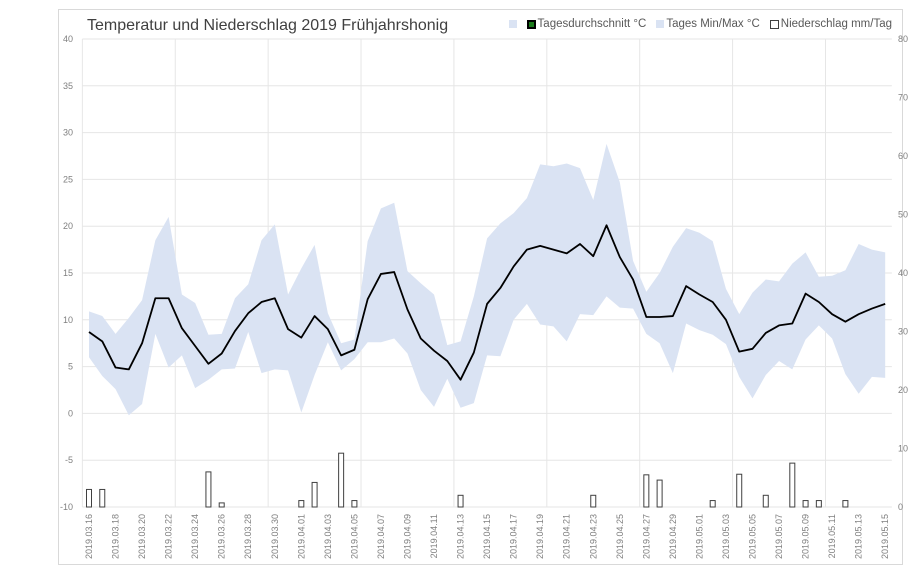 Image resolution: width=920 pixels, height=569 pixels. What do you see at coordinates (699, 536) in the screenshot?
I see `x-tick-label: 2019.05.01` at bounding box center [699, 536].